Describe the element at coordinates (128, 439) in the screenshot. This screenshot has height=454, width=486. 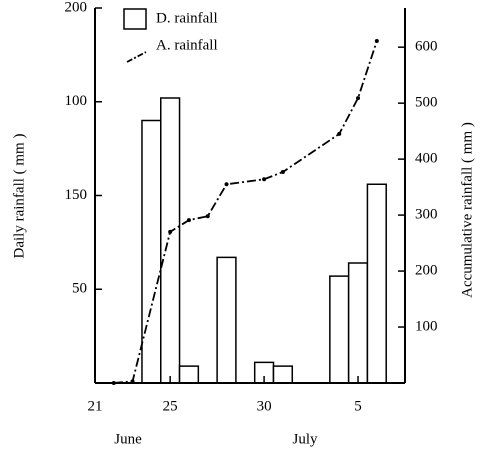
I see `x-group-label: June` at that location.